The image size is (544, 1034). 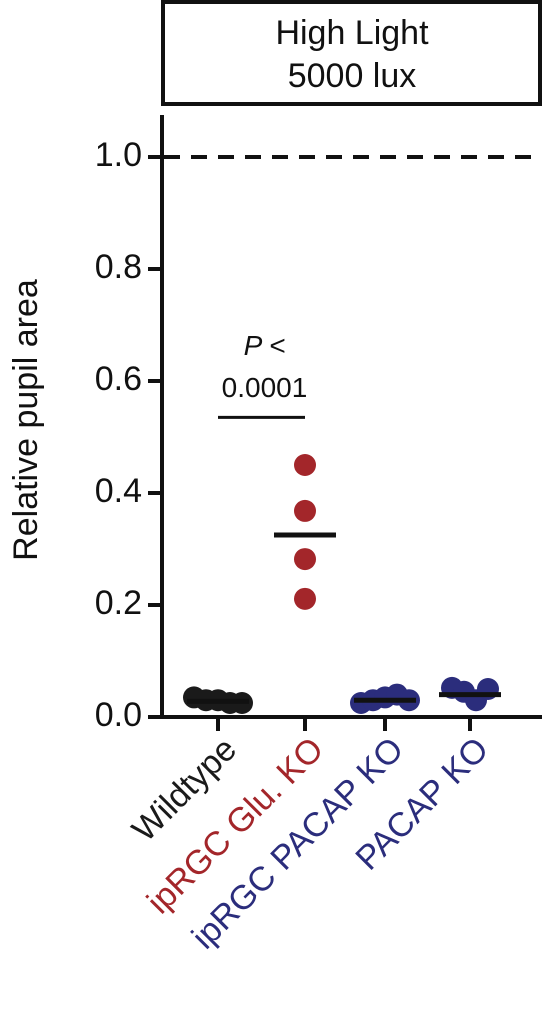 I want to click on y-tick-label: 0.6, so click(x=118, y=379).